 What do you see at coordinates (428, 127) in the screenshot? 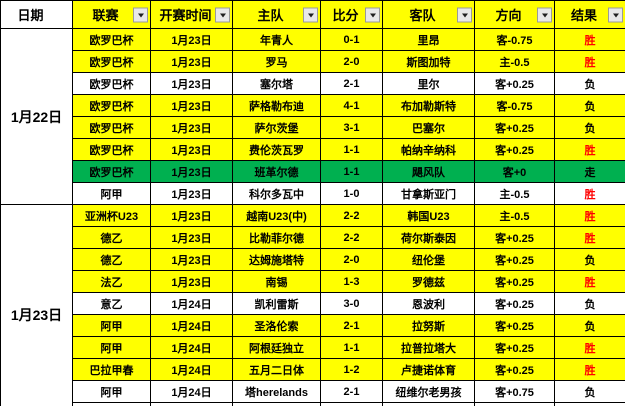
I see `cell-away: 巴塞尔` at bounding box center [428, 127].